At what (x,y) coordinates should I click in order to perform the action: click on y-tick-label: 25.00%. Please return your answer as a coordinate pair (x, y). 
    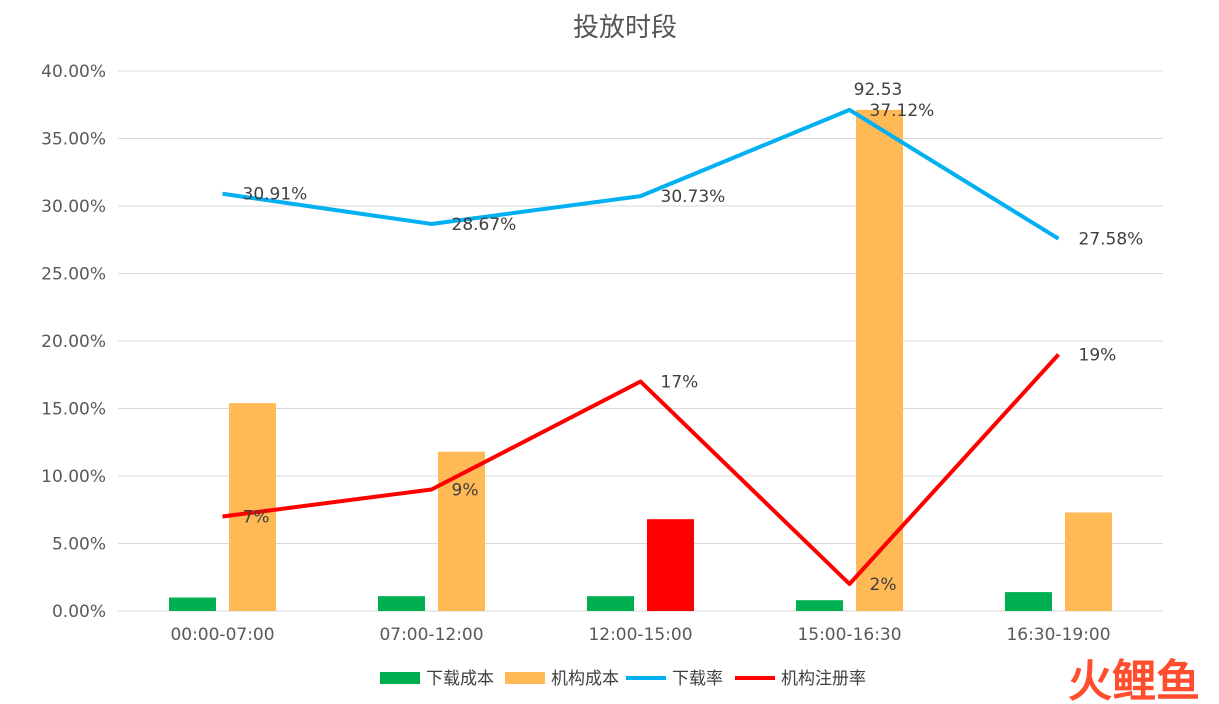
    Looking at the image, I should click on (73, 275).